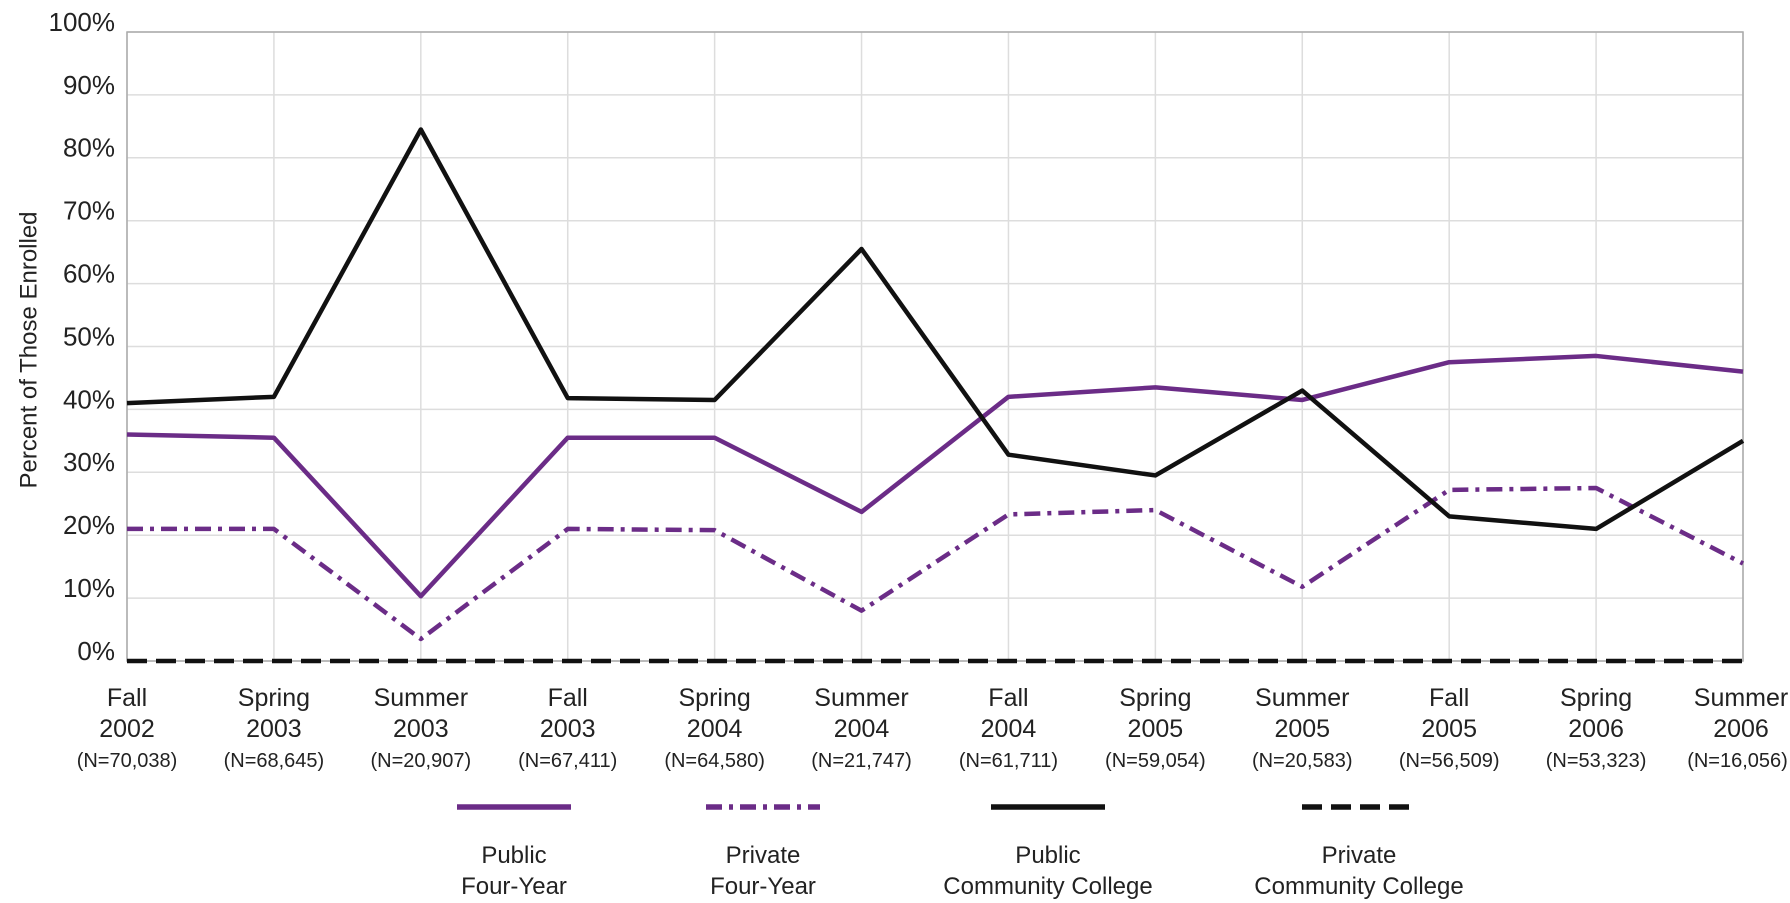 The image size is (1790, 903). What do you see at coordinates (1302, 761) in the screenshot?
I see `x-tick-count: (N=20,583)` at bounding box center [1302, 761].